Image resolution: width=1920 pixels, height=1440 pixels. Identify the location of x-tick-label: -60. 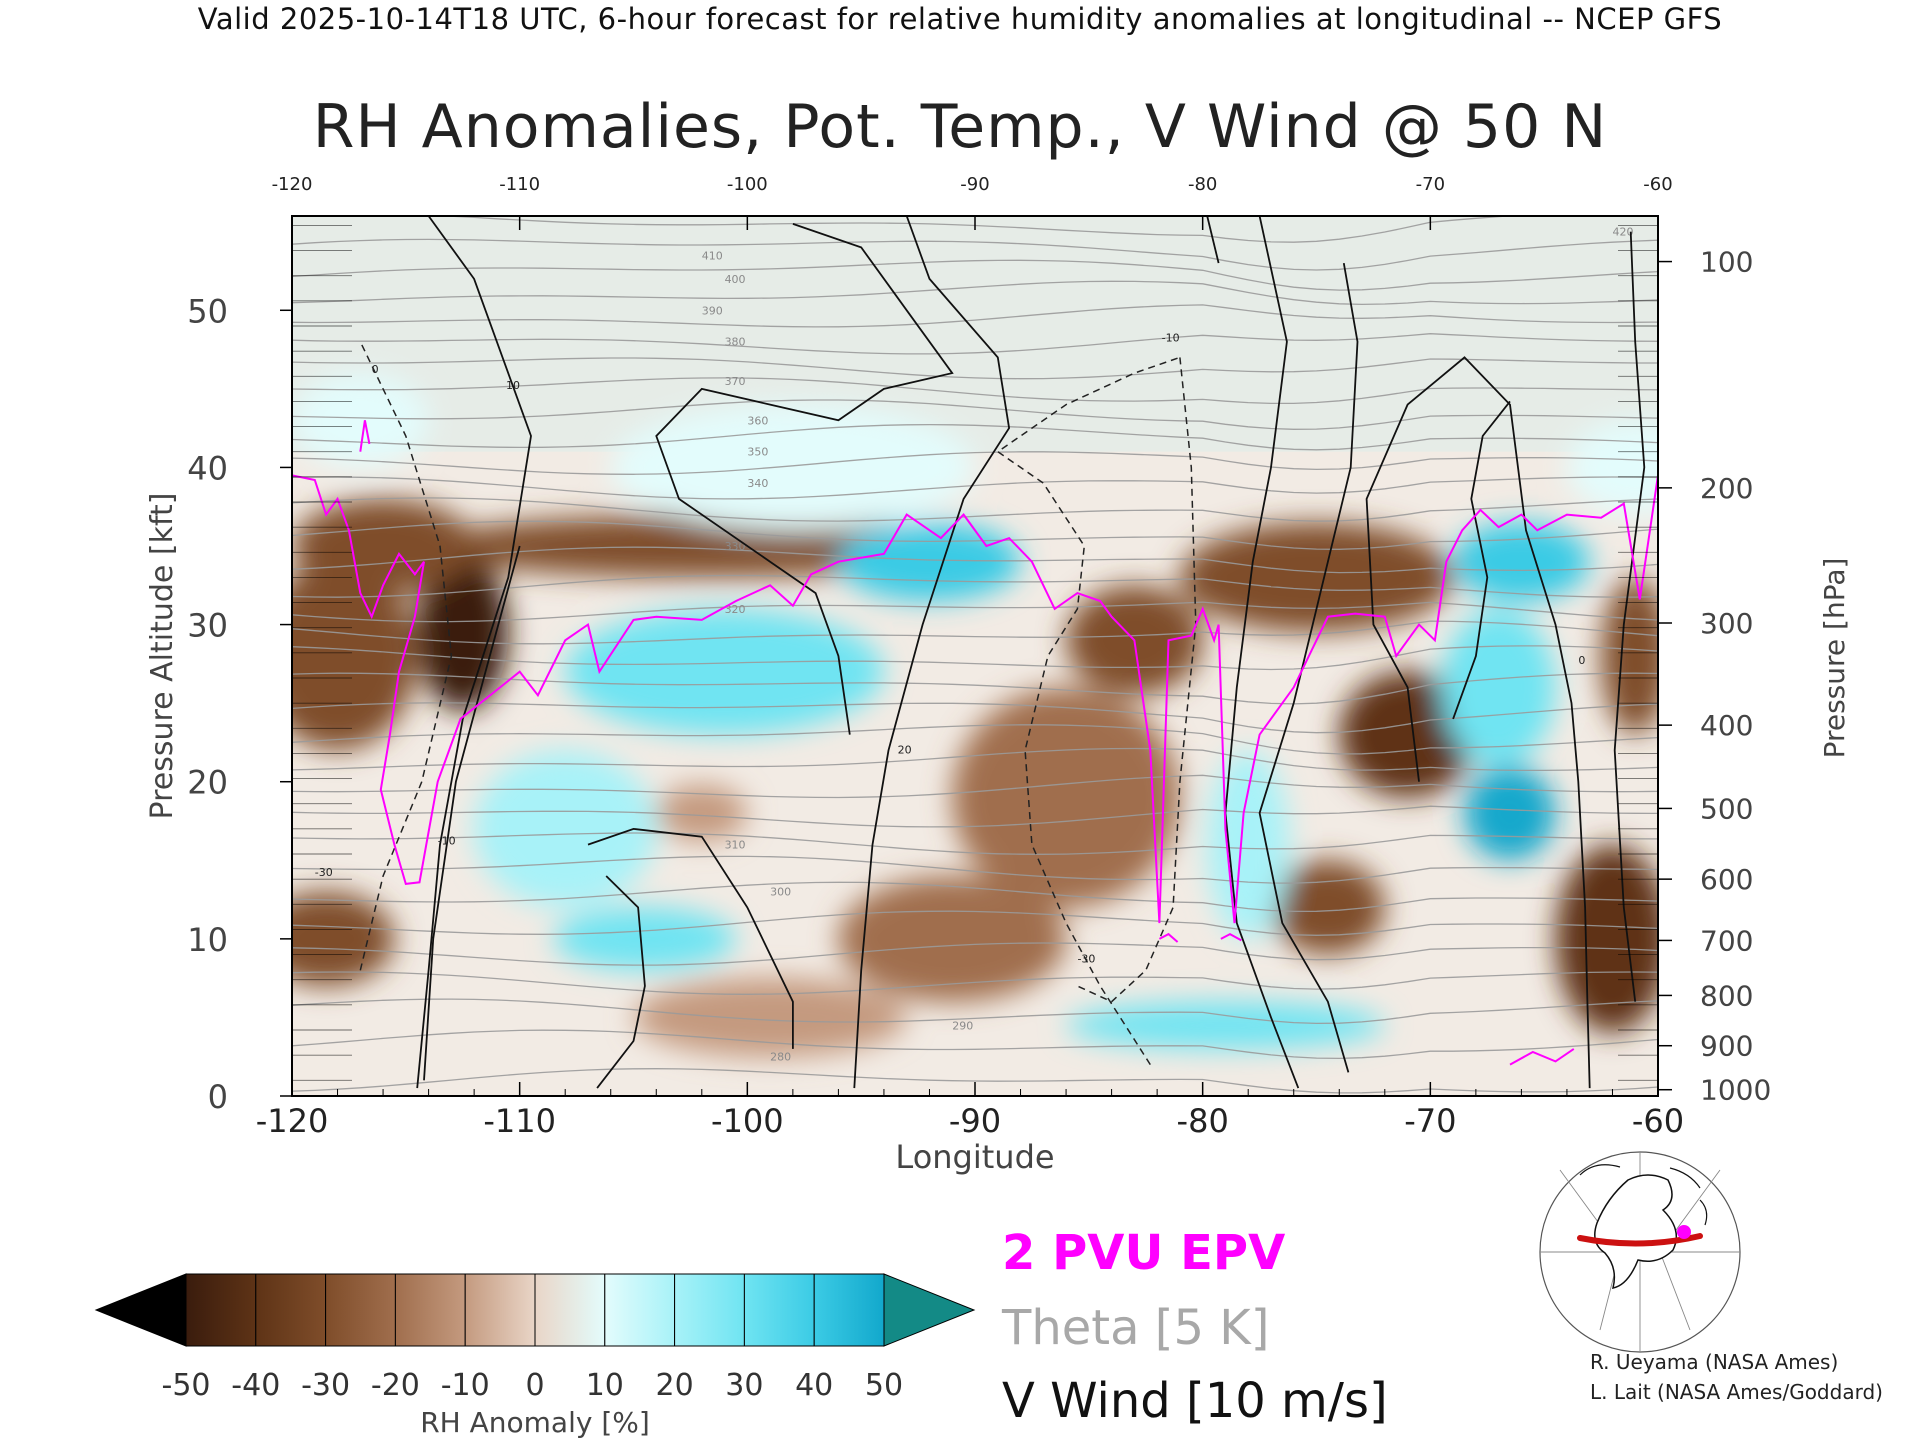
(1658, 1121).